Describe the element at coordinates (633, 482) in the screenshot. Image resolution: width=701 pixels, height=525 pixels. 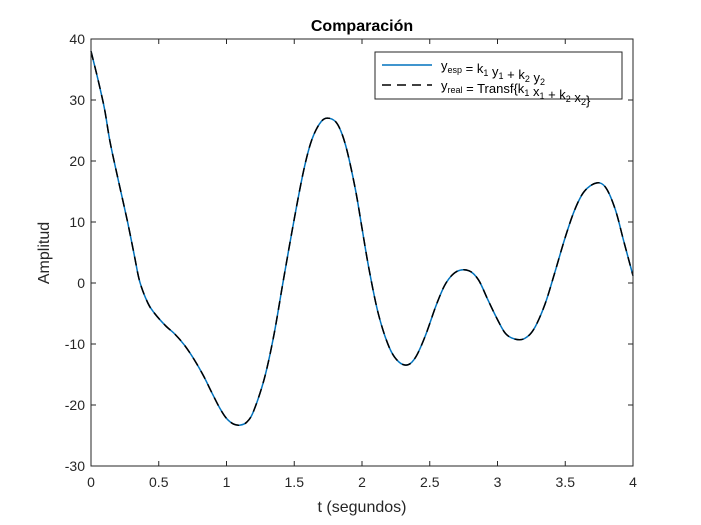
I see `x-tick-label: 4` at that location.